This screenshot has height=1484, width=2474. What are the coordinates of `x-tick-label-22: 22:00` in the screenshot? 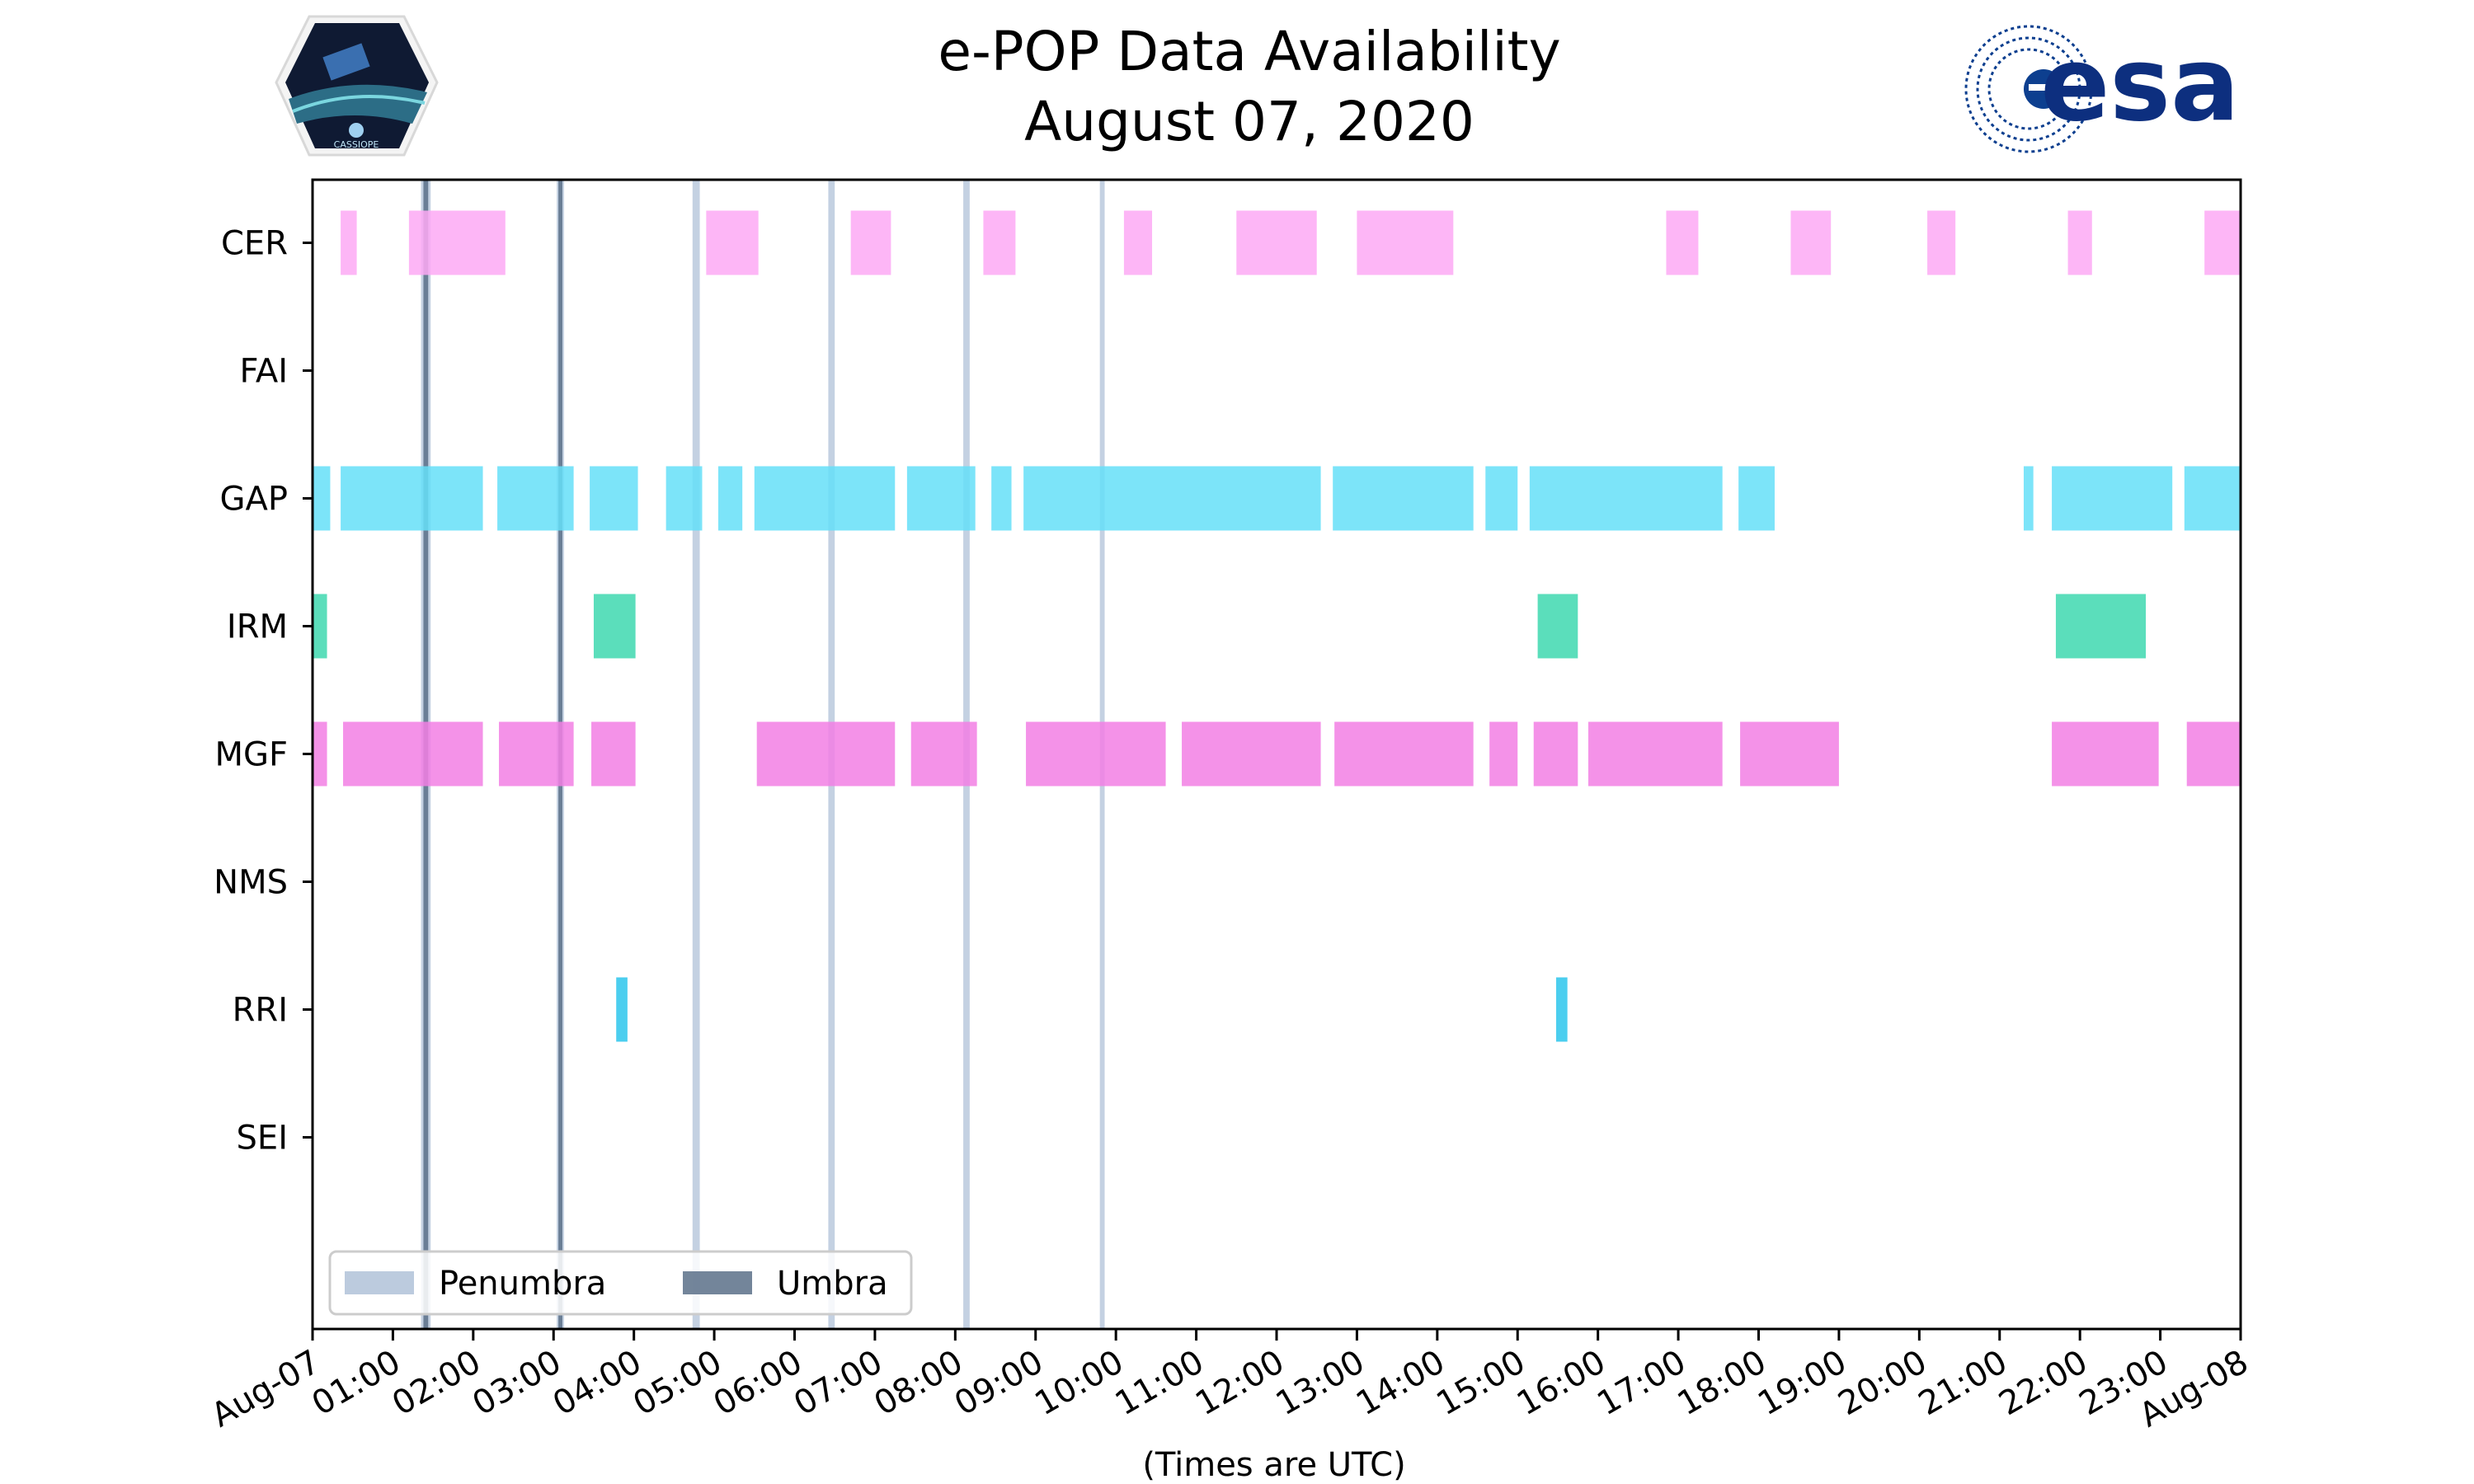 It's located at (2043, 1383).